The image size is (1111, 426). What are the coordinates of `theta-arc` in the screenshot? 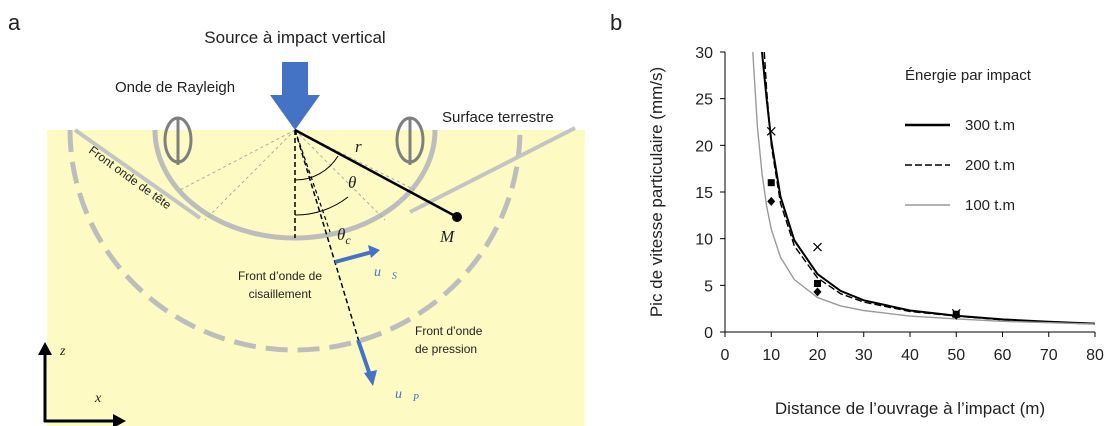 It's located at (316, 168).